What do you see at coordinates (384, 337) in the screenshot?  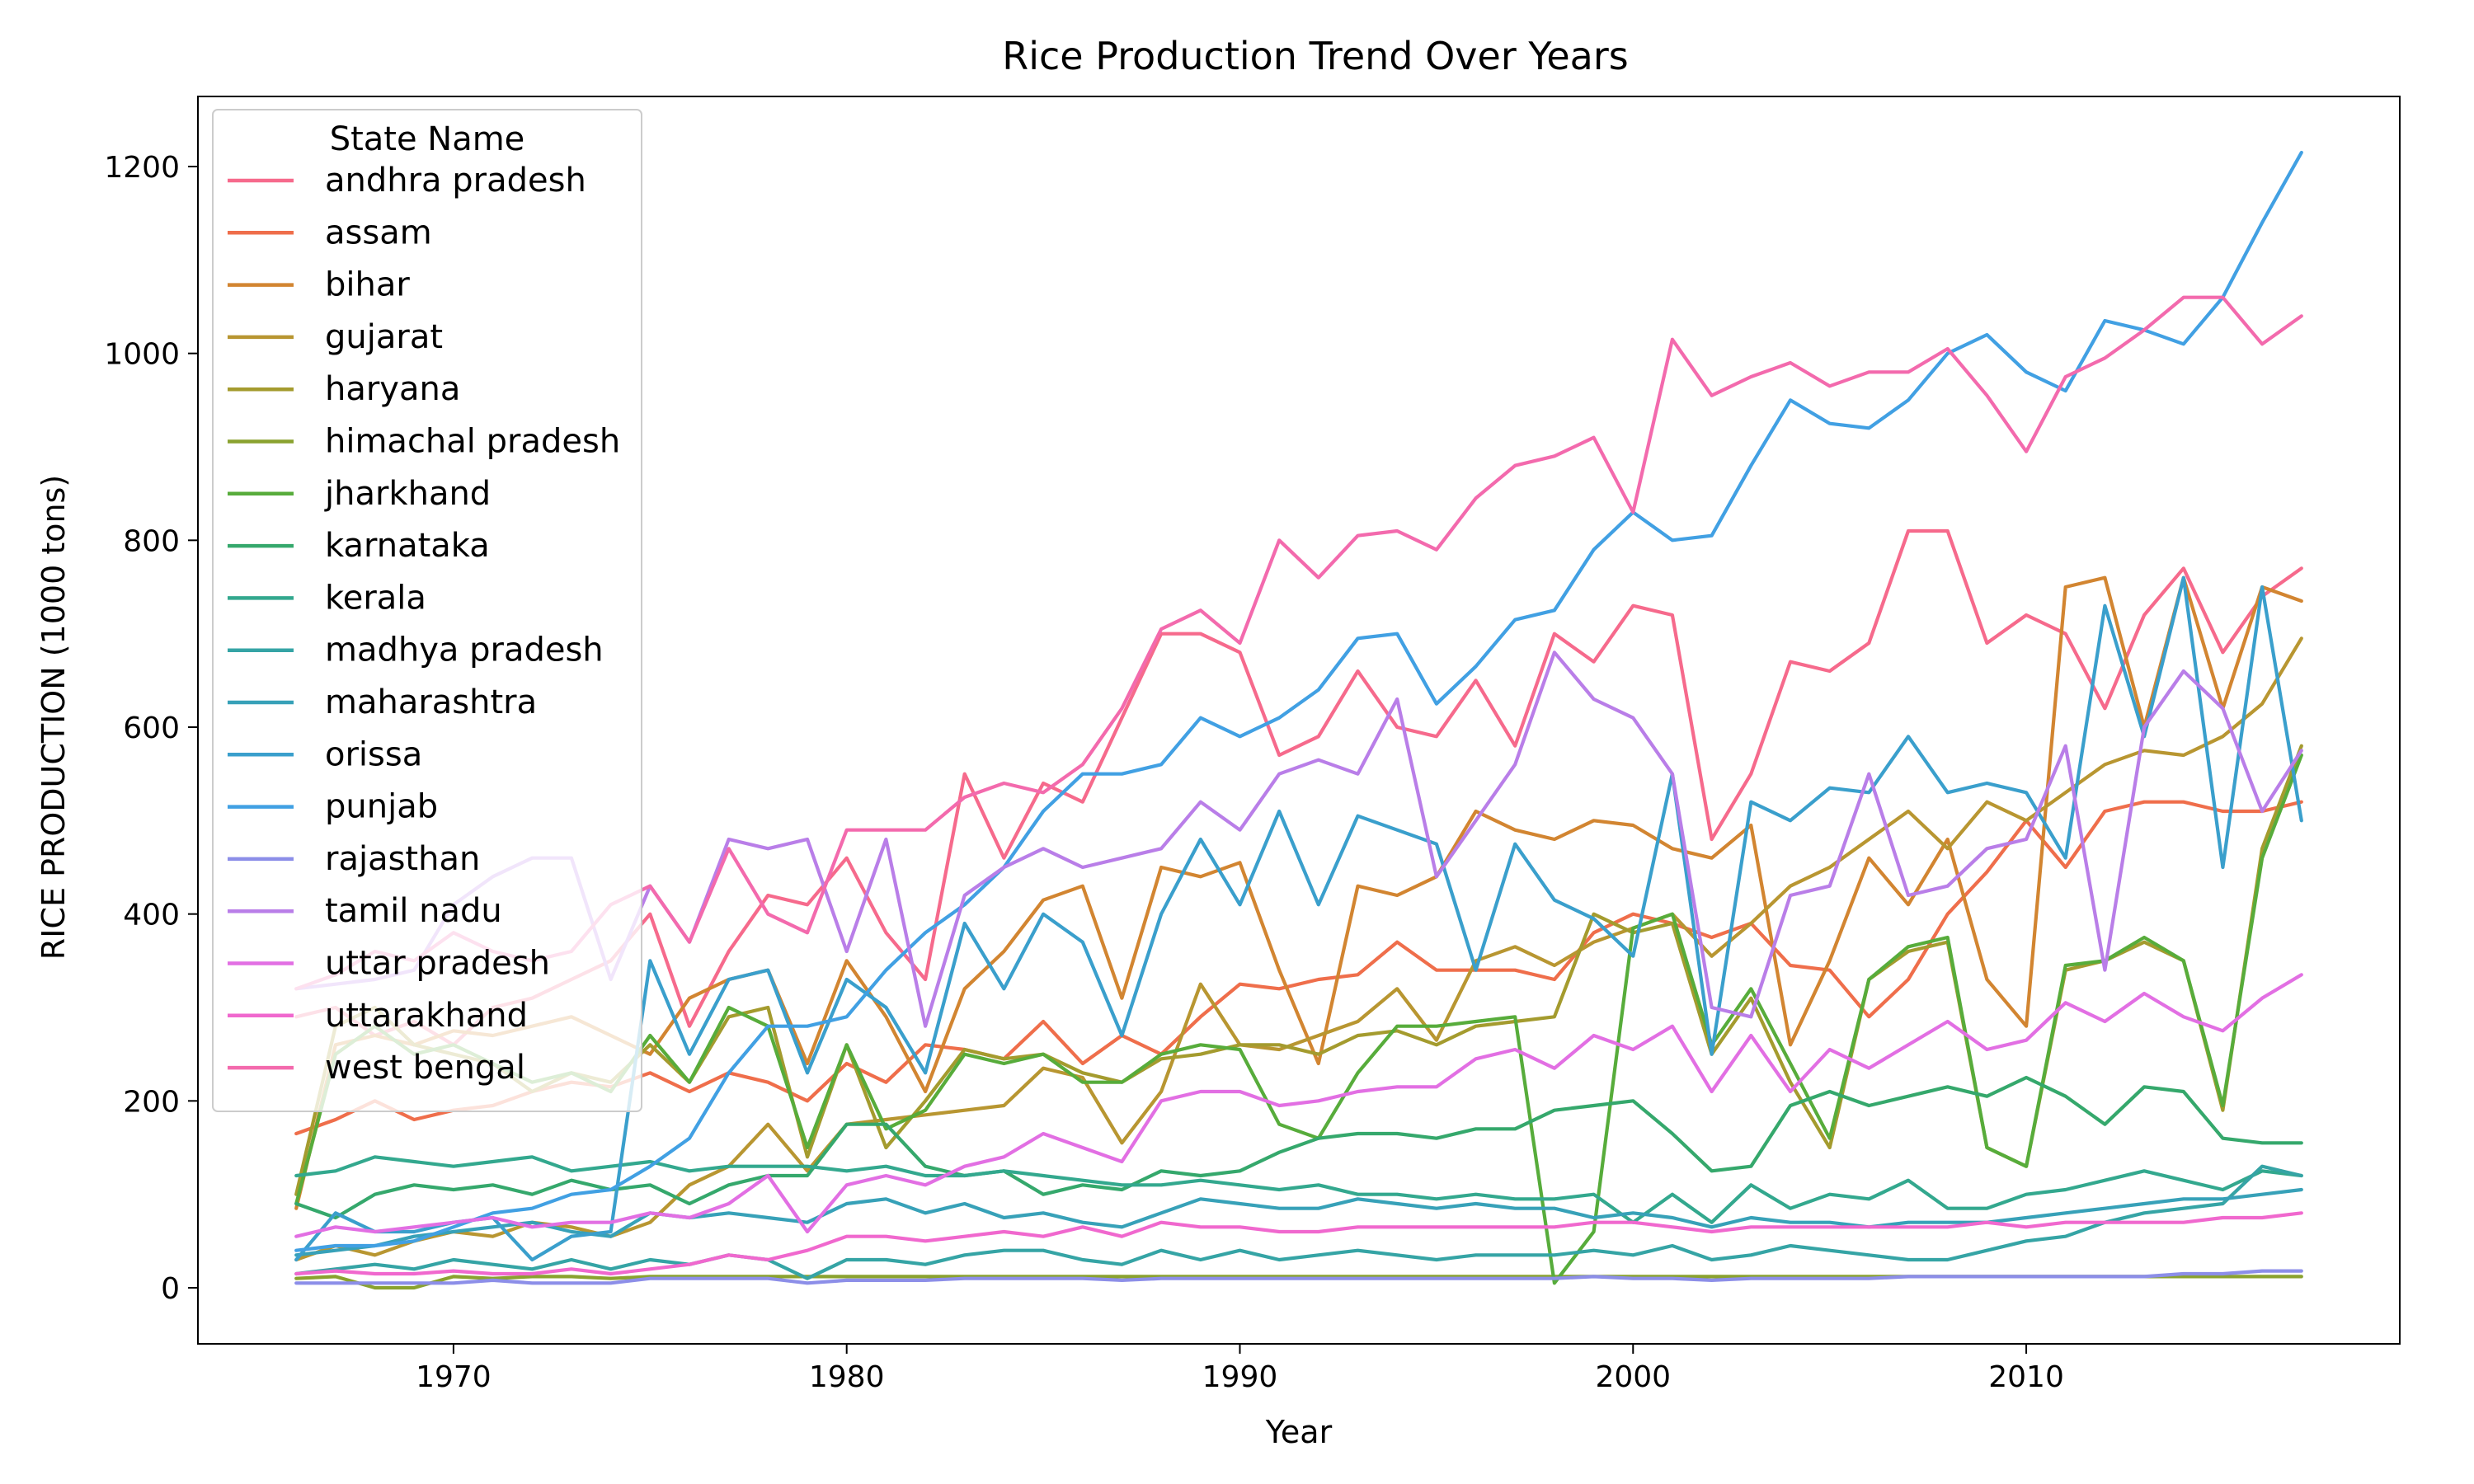 I see `legend-label: gujarat` at bounding box center [384, 337].